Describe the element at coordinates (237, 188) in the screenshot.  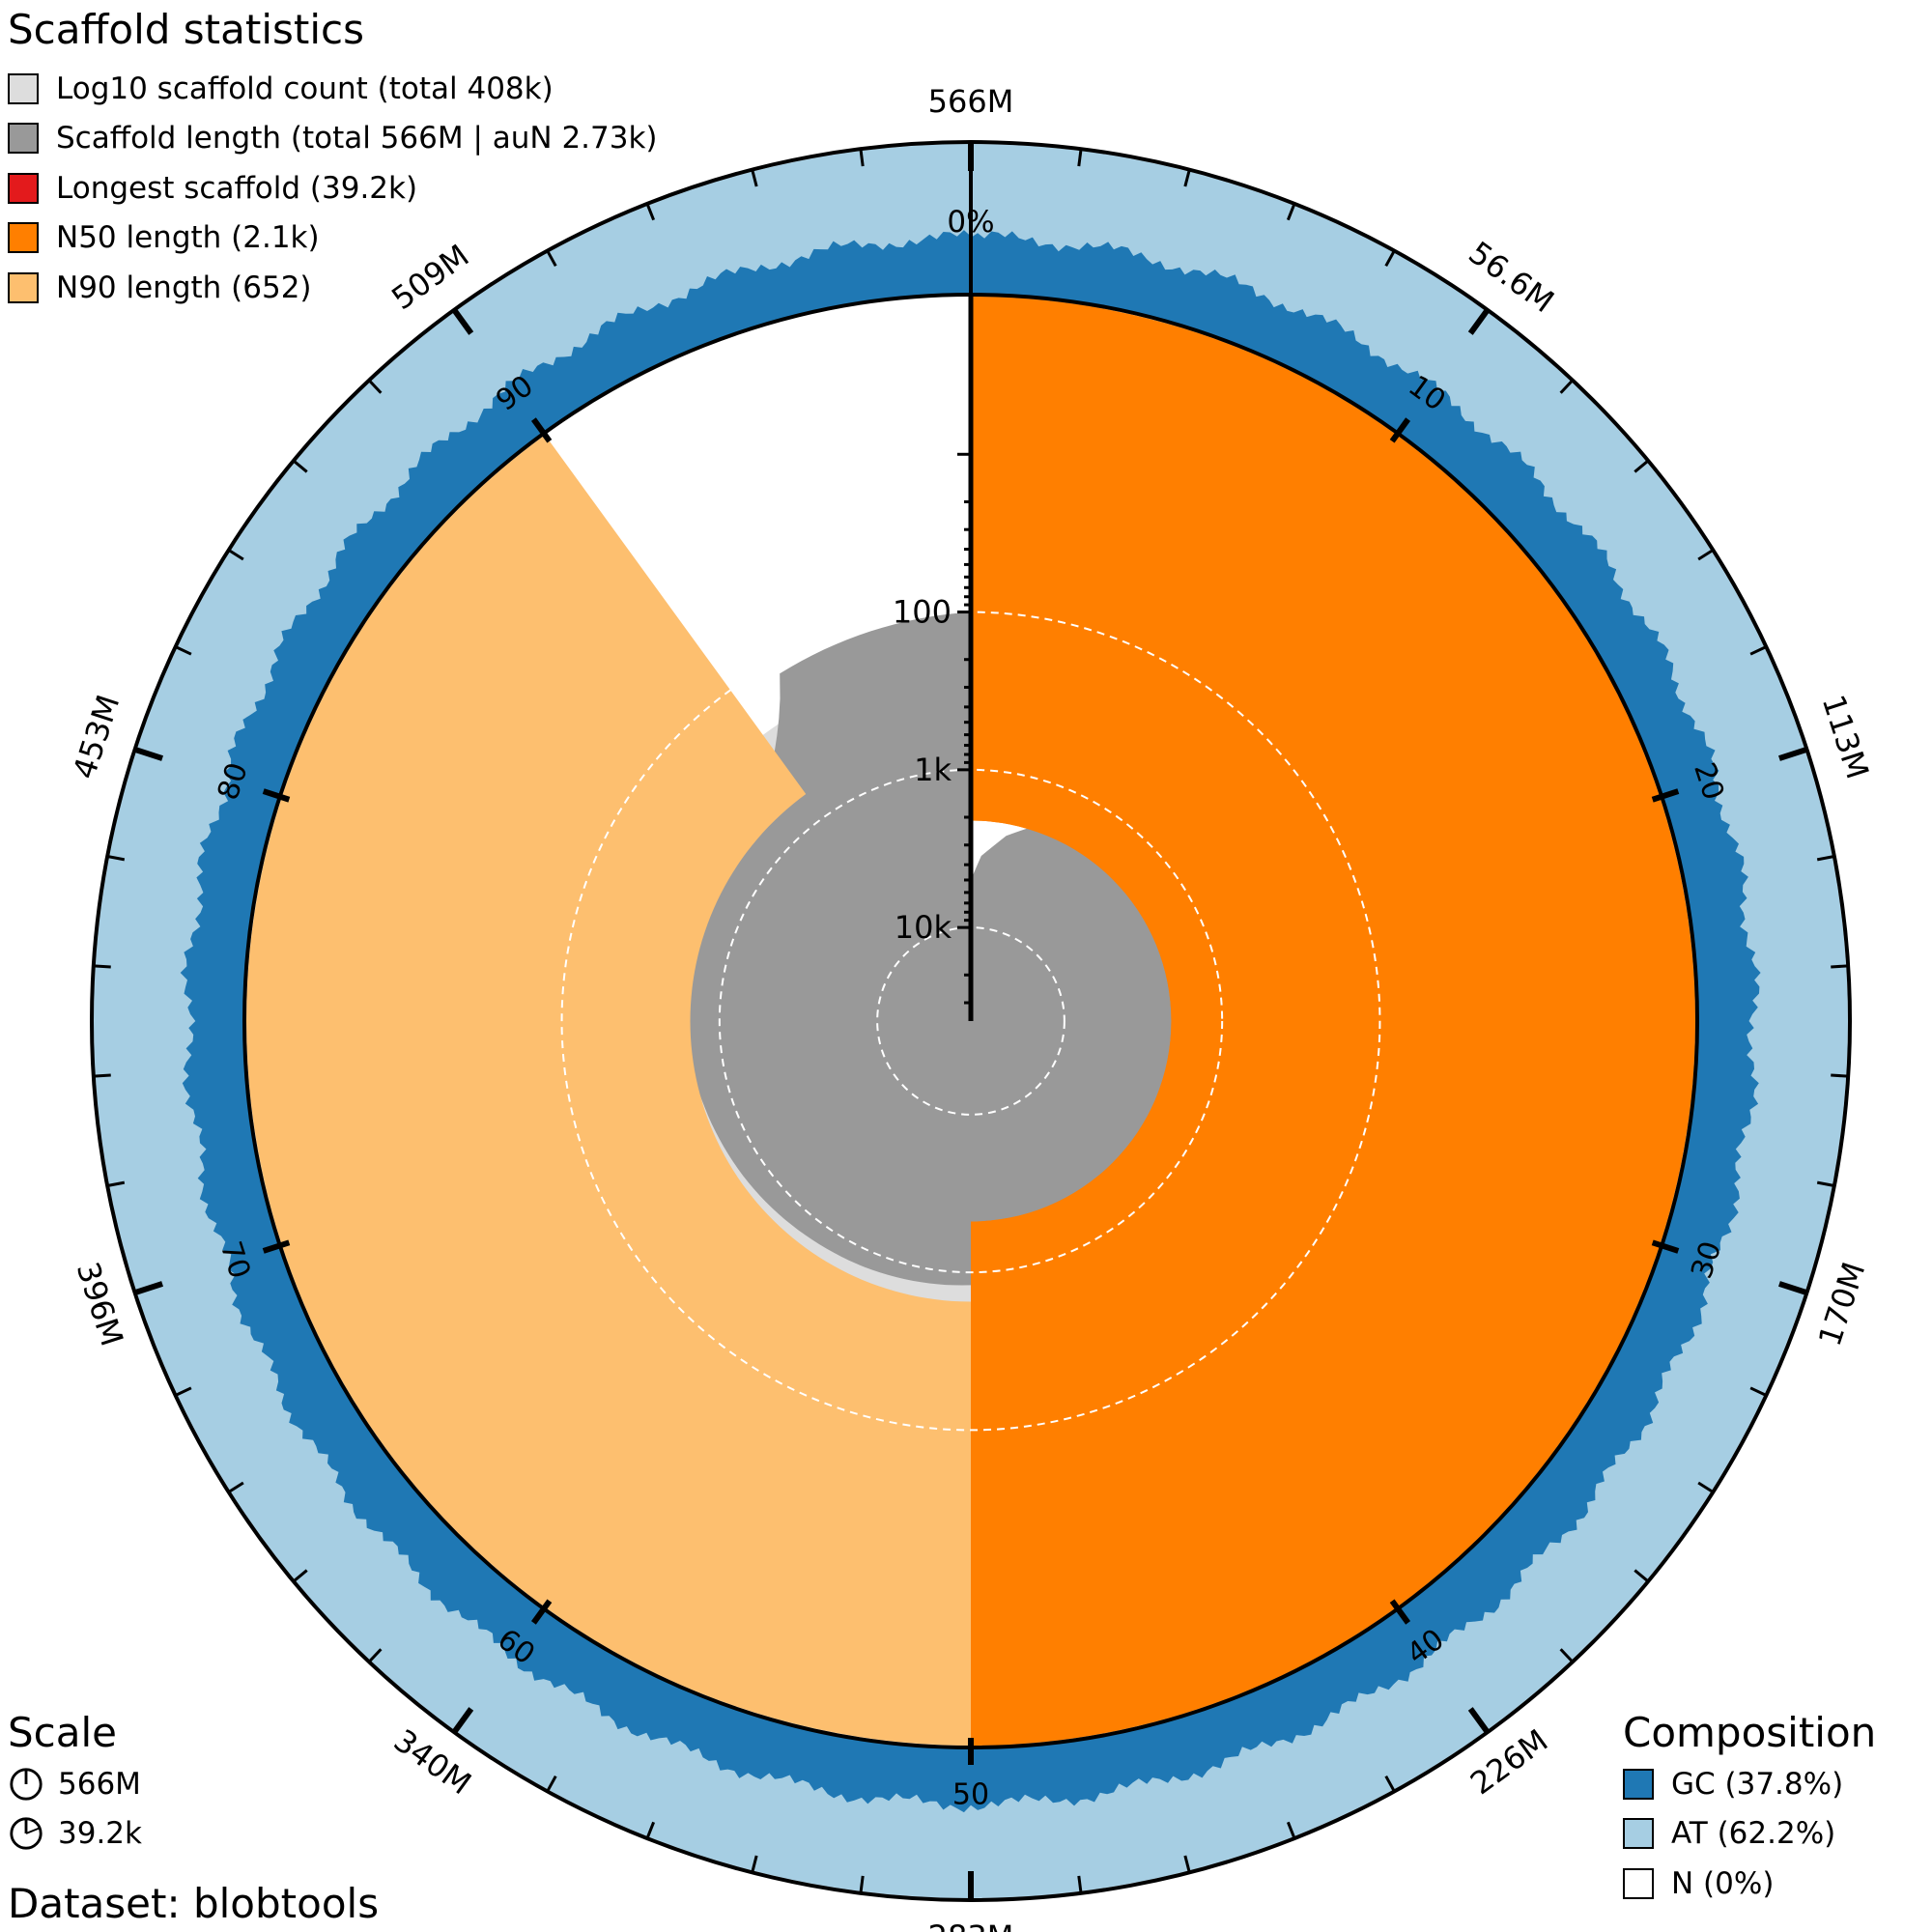
I see `legend-item-label: Longest scaffold (39.2k)` at that location.